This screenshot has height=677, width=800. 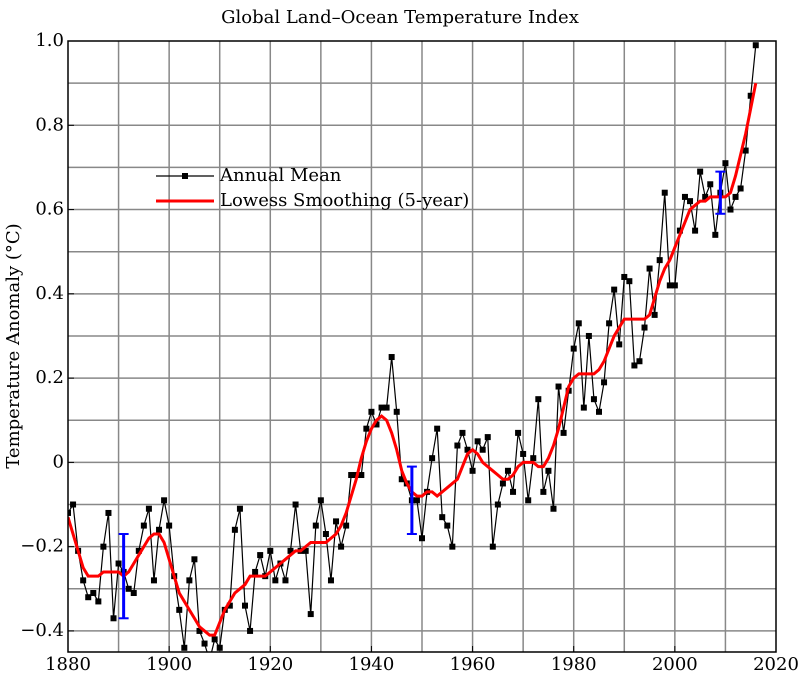 I want to click on legend-label: Annual Mean, so click(x=280, y=175).